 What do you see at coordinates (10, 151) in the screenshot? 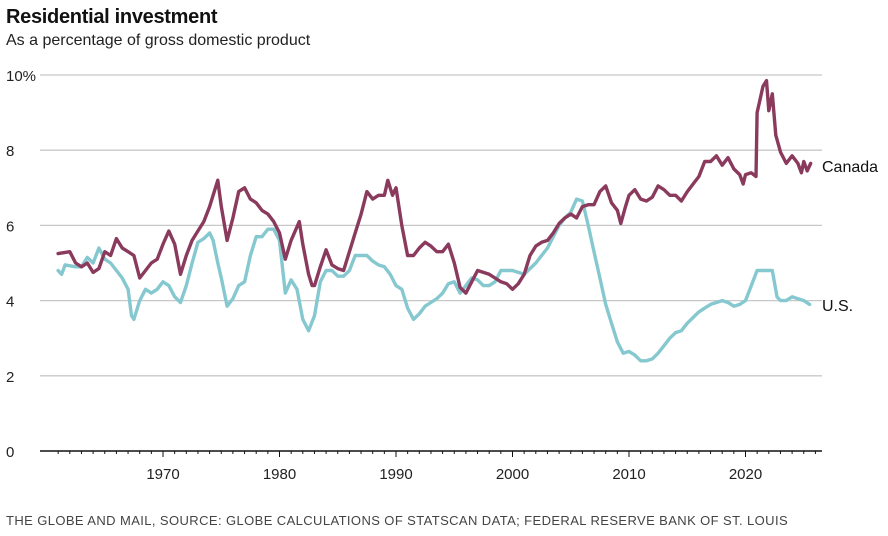
I see `y-tick-label: 8` at bounding box center [10, 151].